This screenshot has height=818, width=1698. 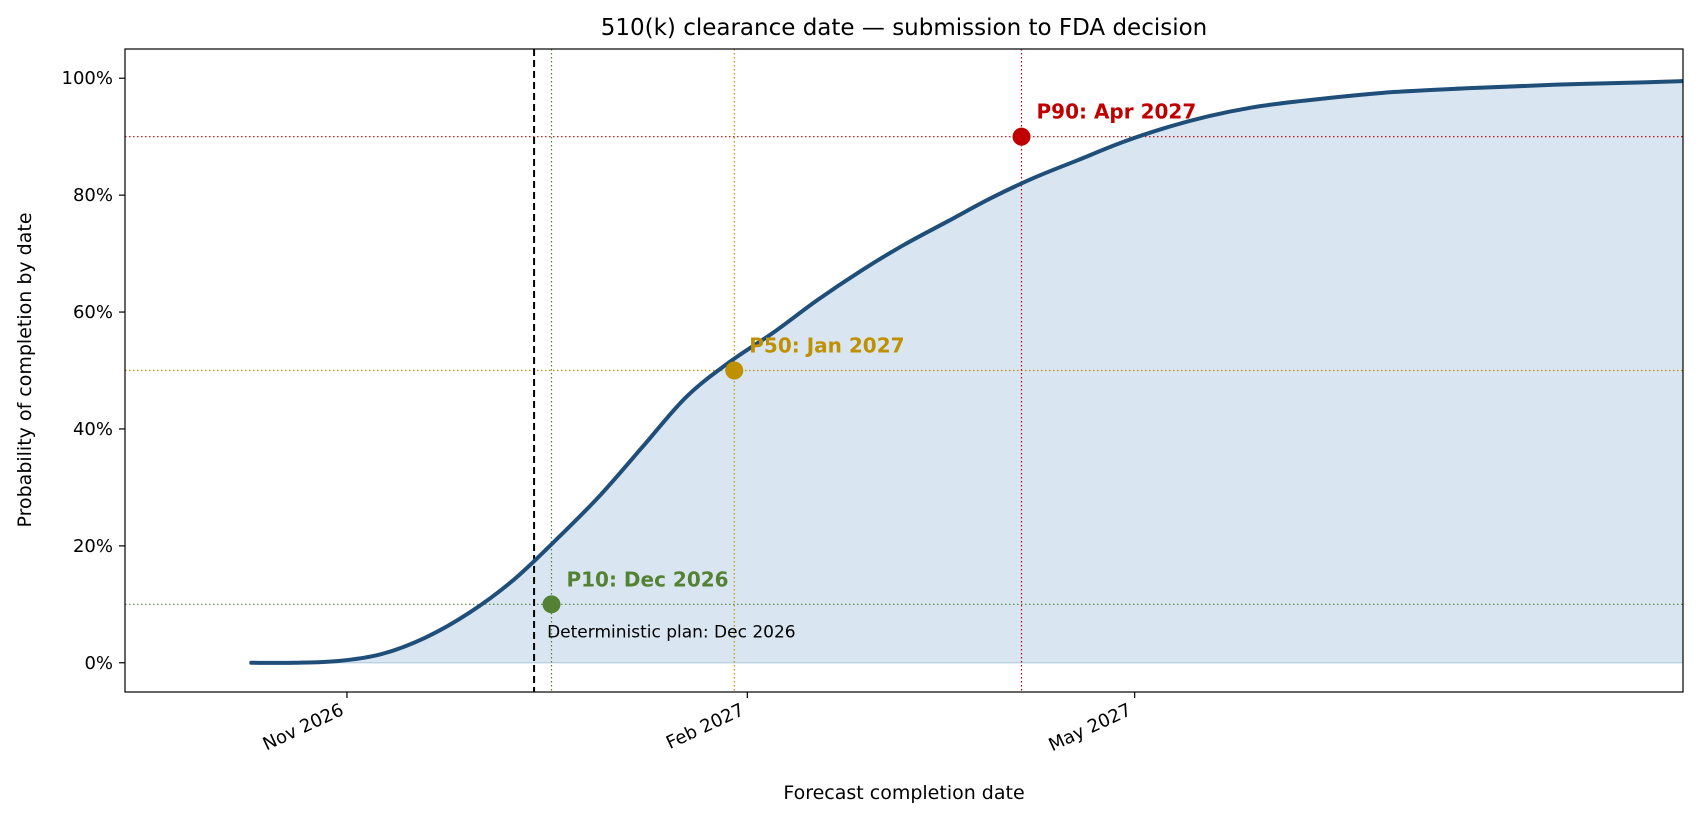 What do you see at coordinates (25, 369) in the screenshot?
I see `y-axis-label: Probability of completion by date` at bounding box center [25, 369].